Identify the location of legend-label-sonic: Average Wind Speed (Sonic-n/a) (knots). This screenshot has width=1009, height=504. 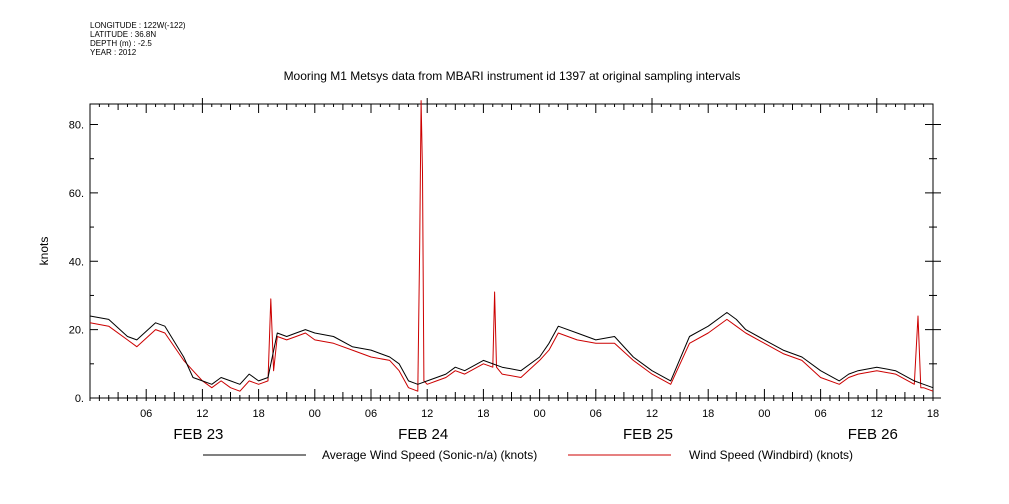
(429, 455).